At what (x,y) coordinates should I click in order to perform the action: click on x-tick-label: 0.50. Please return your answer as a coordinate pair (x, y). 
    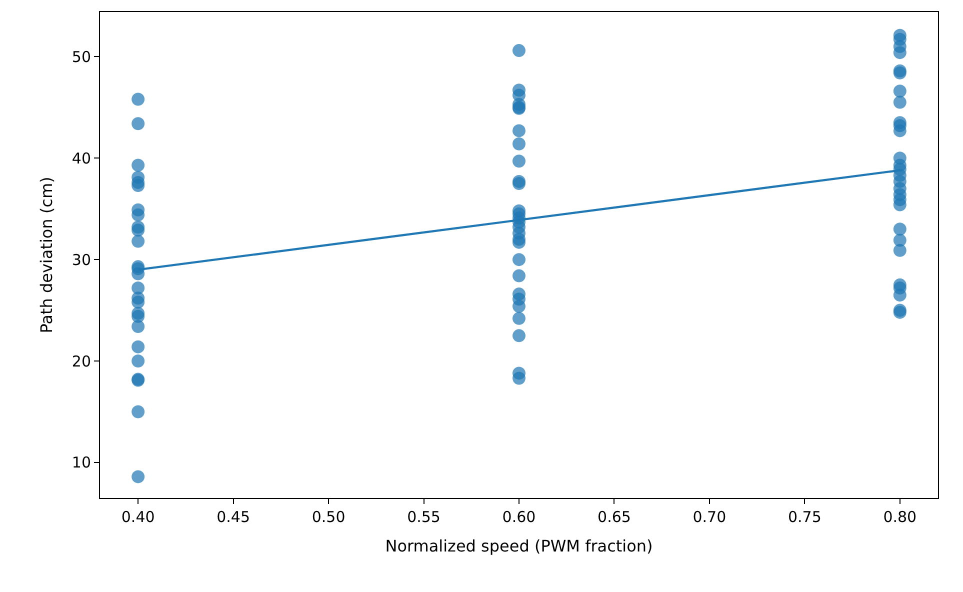
    Looking at the image, I should click on (329, 517).